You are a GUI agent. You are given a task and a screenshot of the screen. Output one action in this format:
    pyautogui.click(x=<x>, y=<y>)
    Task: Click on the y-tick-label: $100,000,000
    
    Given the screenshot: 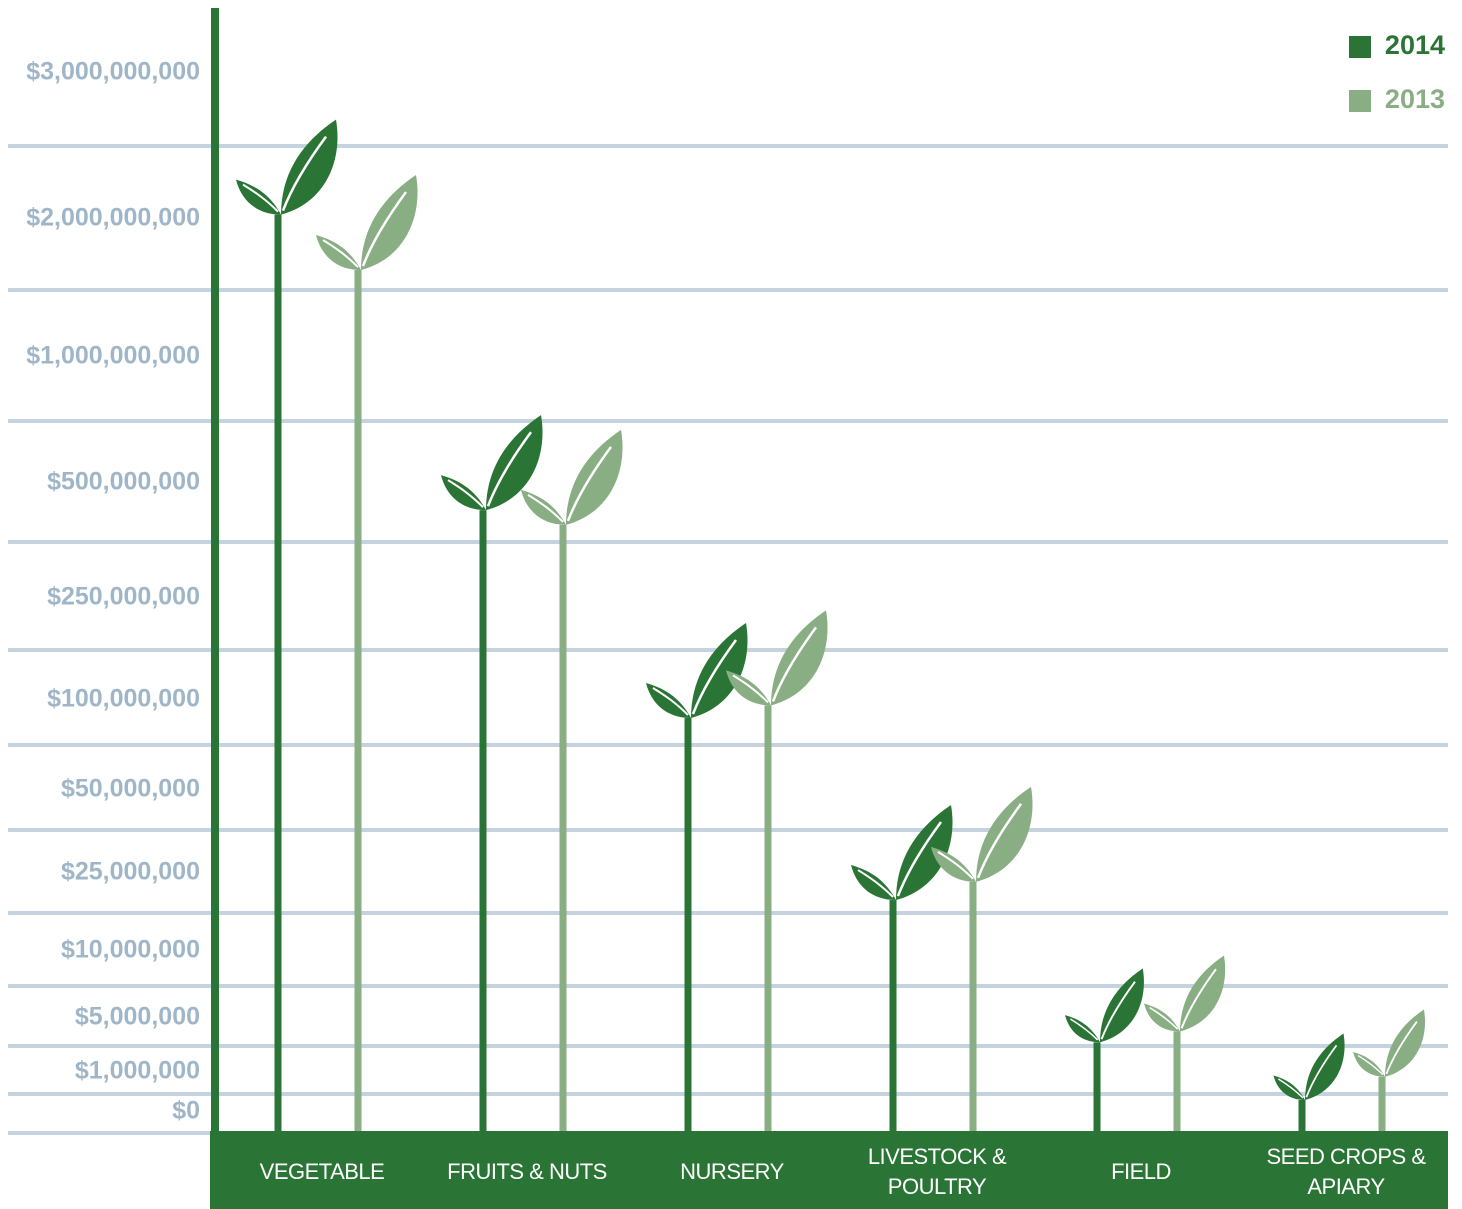 What is the action you would take?
    pyautogui.click(x=123, y=699)
    